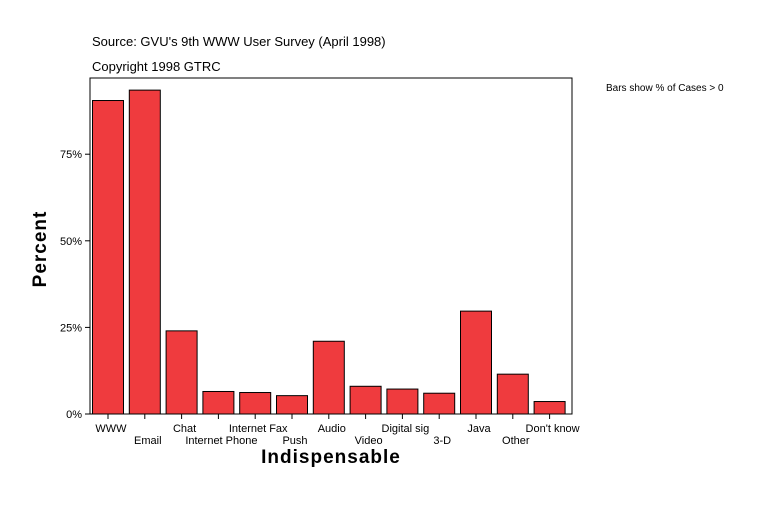 Image resolution: width=760 pixels, height=506 pixels. Describe the element at coordinates (553, 429) in the screenshot. I see `x-tick-label: Don't know` at that location.